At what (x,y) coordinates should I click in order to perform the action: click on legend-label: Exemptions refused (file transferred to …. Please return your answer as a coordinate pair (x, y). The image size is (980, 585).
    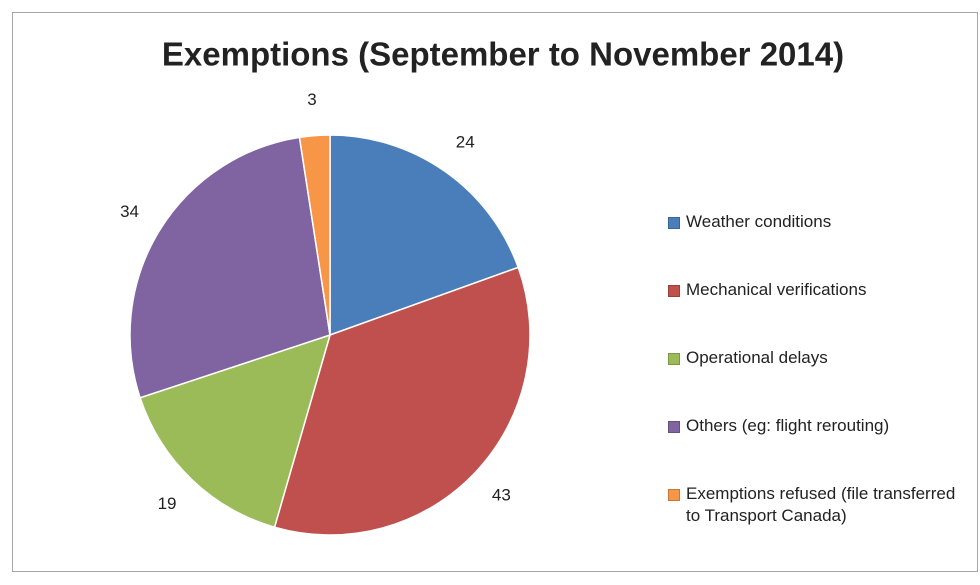
    Looking at the image, I should click on (821, 504).